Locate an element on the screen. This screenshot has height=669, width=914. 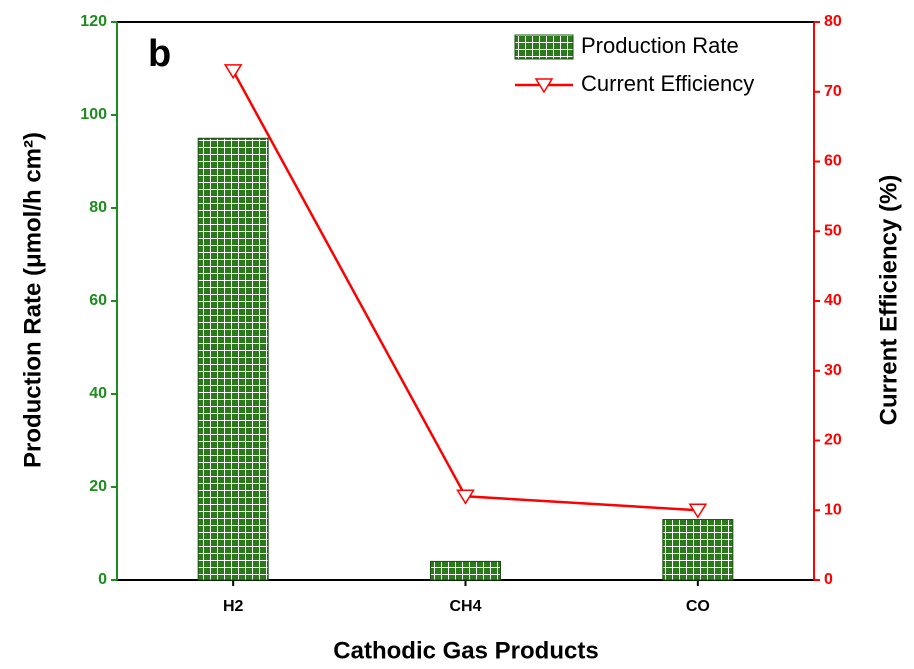
x-tick-label: CO is located at coordinates (698, 606).